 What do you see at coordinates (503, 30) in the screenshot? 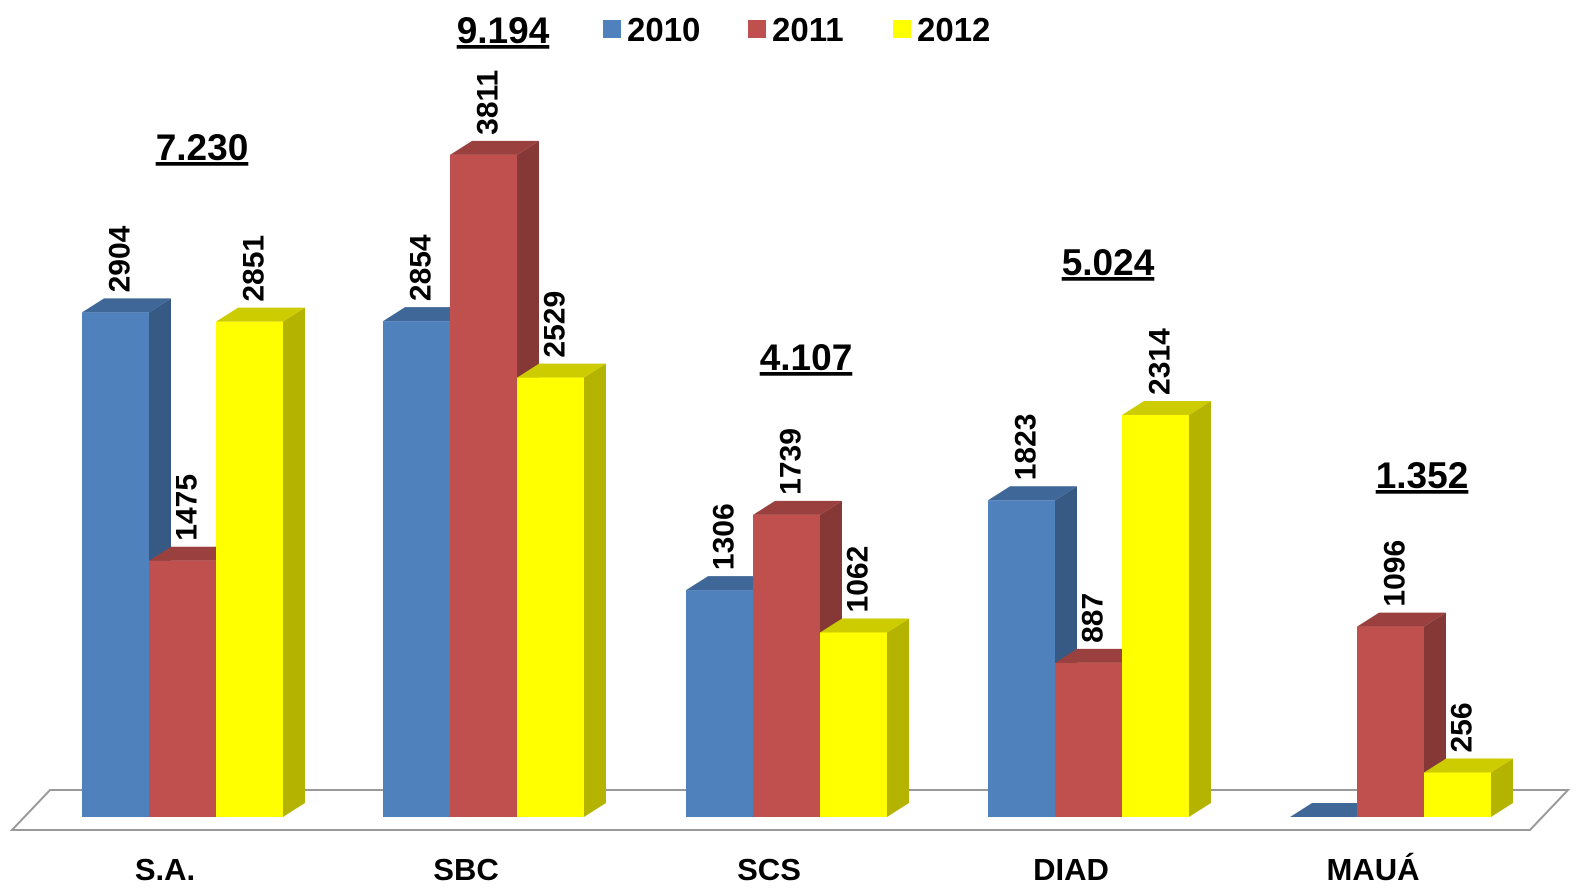
I see `annotation: 9.194` at bounding box center [503, 30].